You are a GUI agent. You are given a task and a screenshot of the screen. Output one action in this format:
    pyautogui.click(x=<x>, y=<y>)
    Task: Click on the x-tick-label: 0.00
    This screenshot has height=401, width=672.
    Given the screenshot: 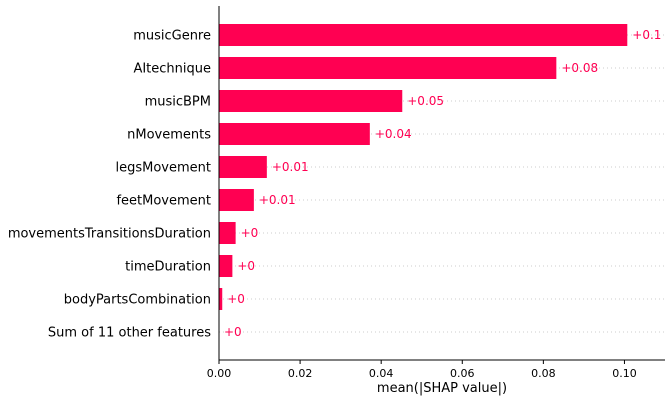 What is the action you would take?
    pyautogui.click(x=219, y=373)
    